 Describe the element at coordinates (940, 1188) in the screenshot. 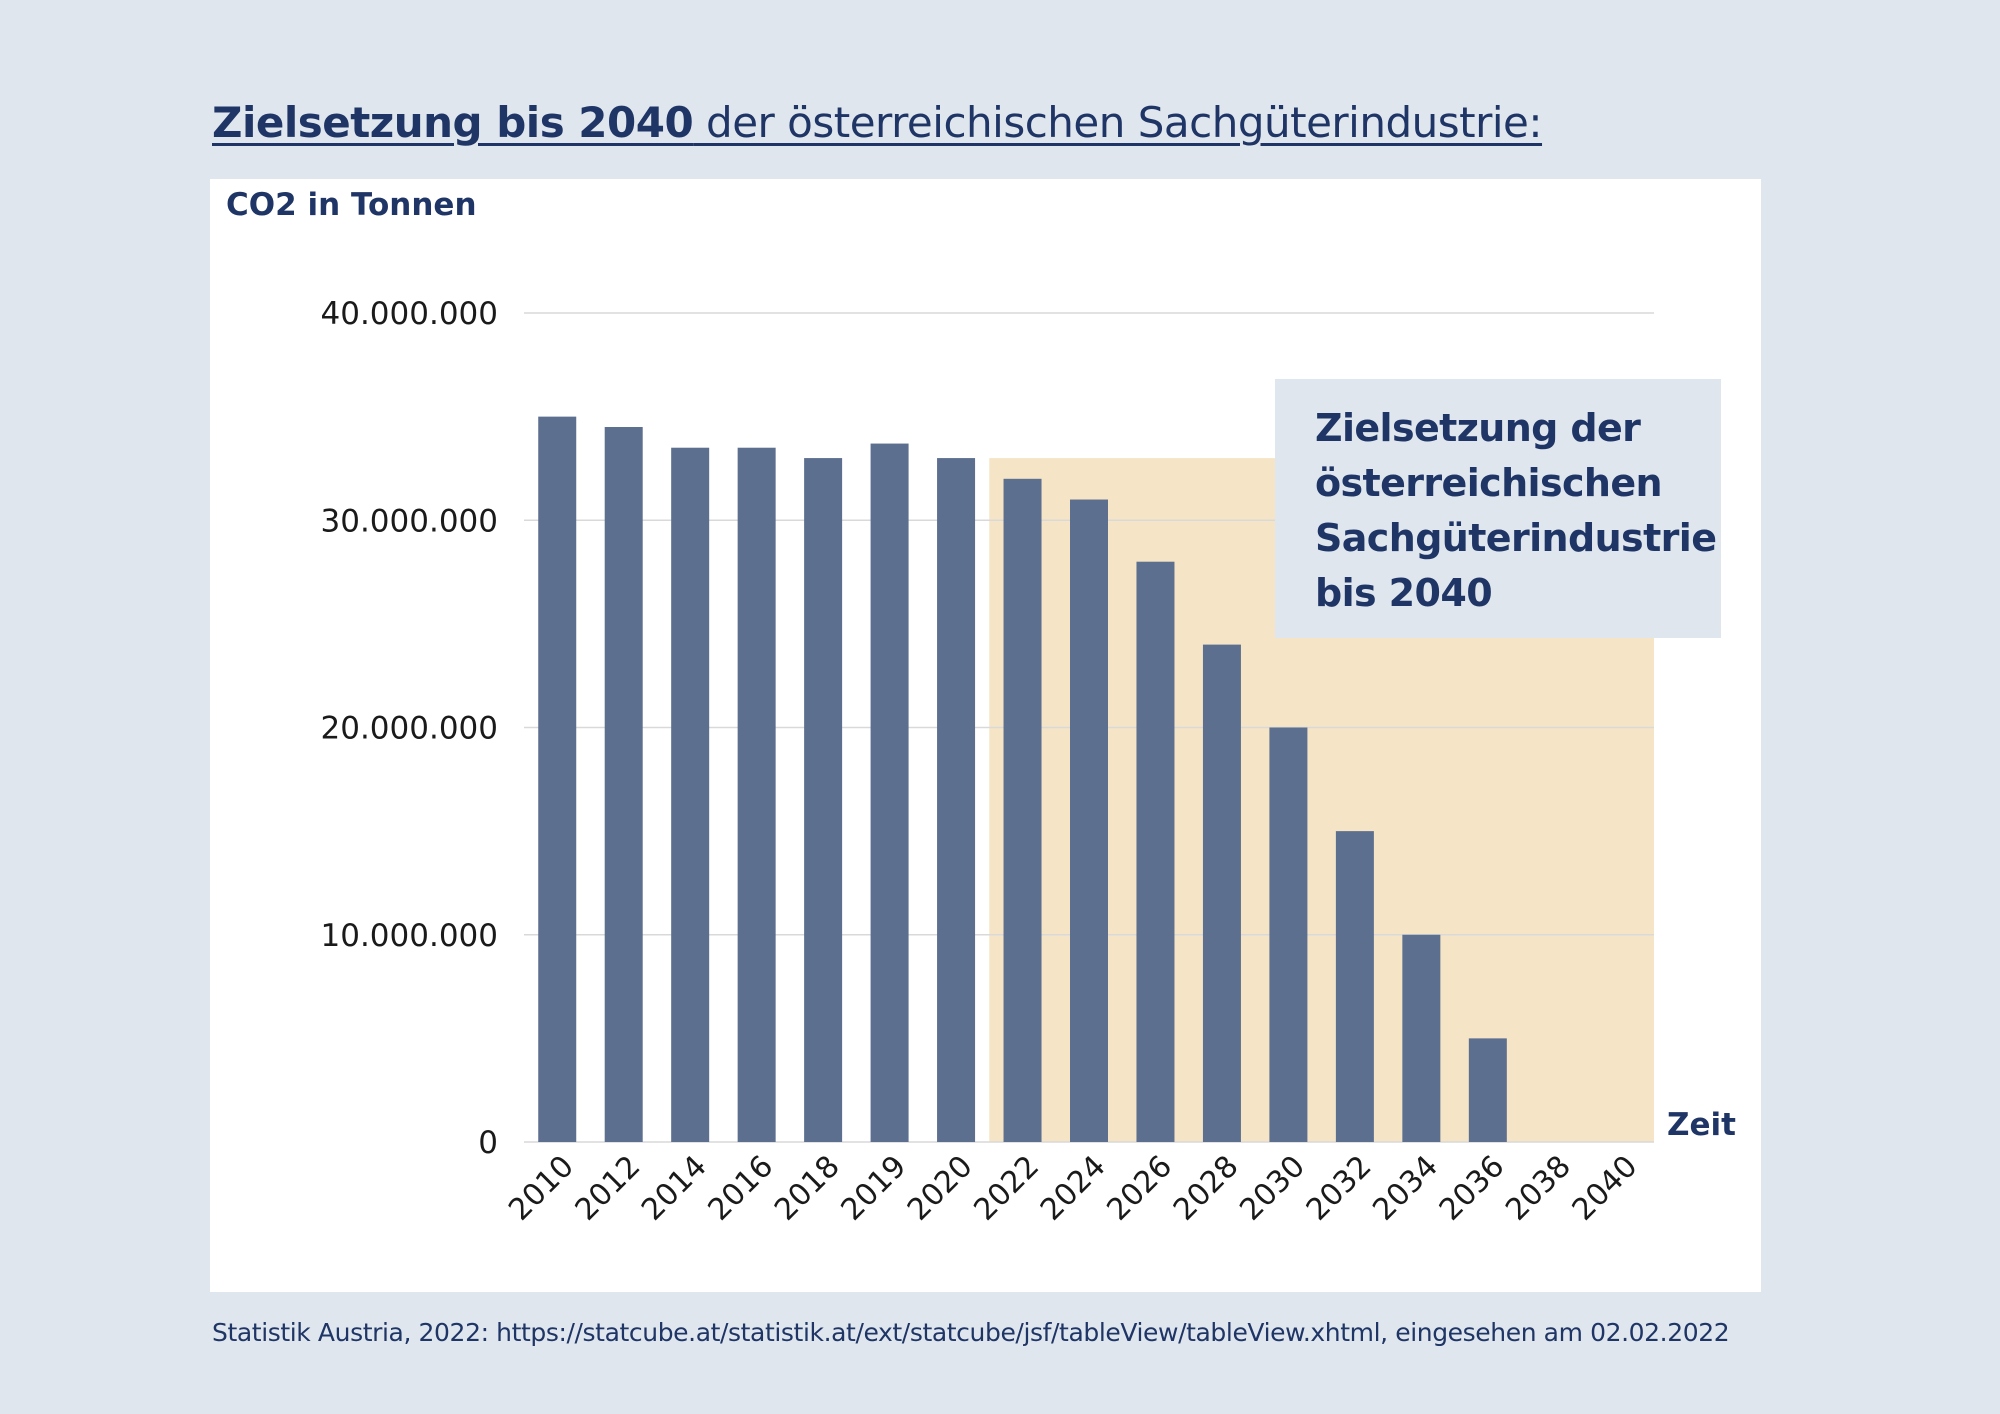

I see `x-tick-label: 2020` at that location.